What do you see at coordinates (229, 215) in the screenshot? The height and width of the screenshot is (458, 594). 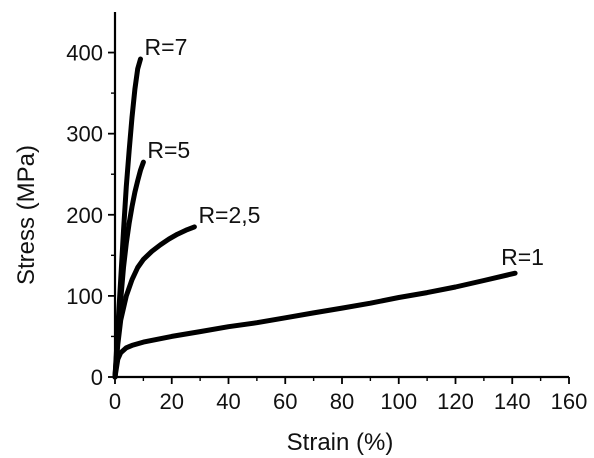 I see `series-label: R=2,5` at bounding box center [229, 215].